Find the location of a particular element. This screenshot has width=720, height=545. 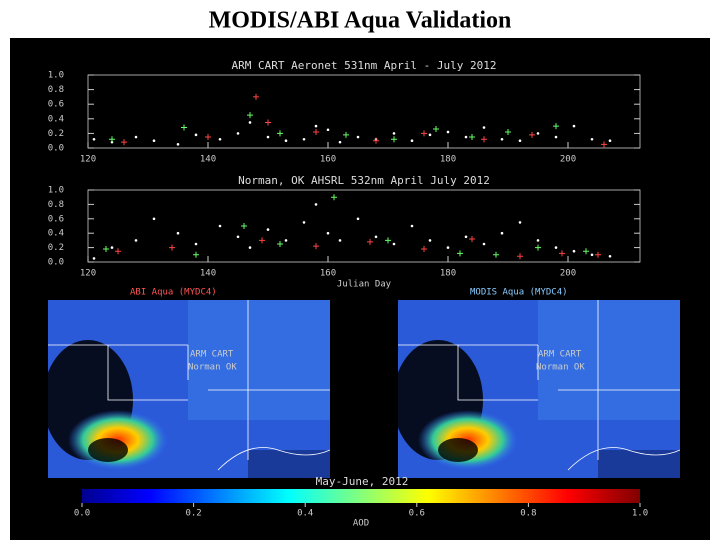

colorbar-tick-label: 1.0 is located at coordinates (640, 514).